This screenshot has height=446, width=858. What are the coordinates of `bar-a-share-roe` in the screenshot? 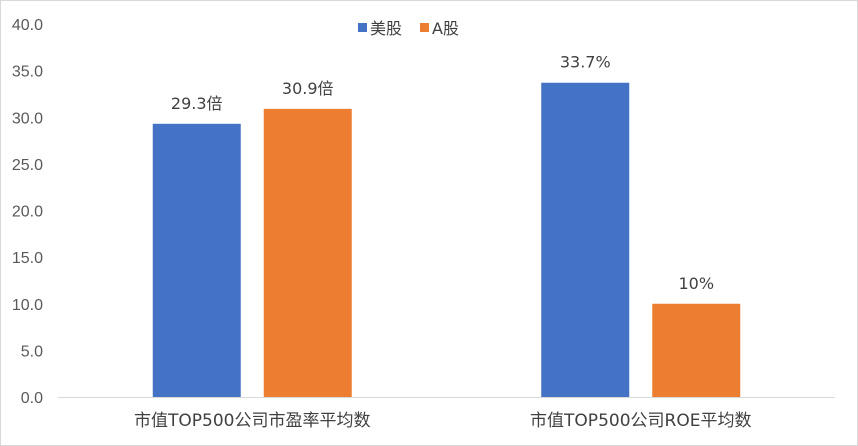 It's located at (696, 350).